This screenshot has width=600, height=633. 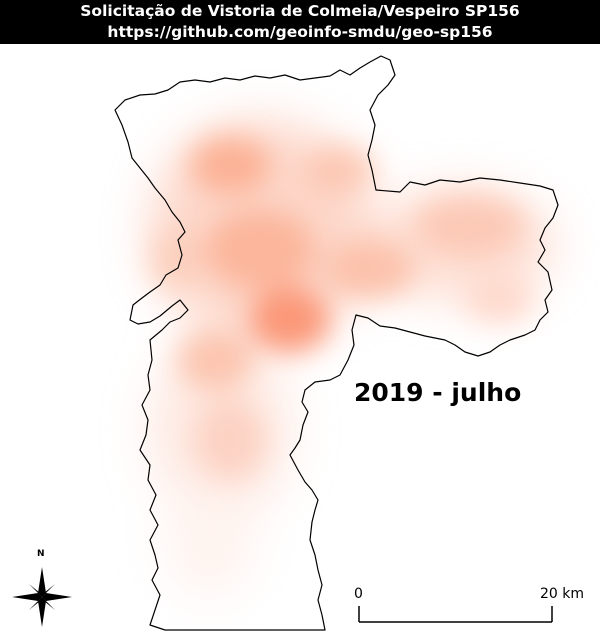 What do you see at coordinates (41, 554) in the screenshot?
I see `north-label: N` at bounding box center [41, 554].